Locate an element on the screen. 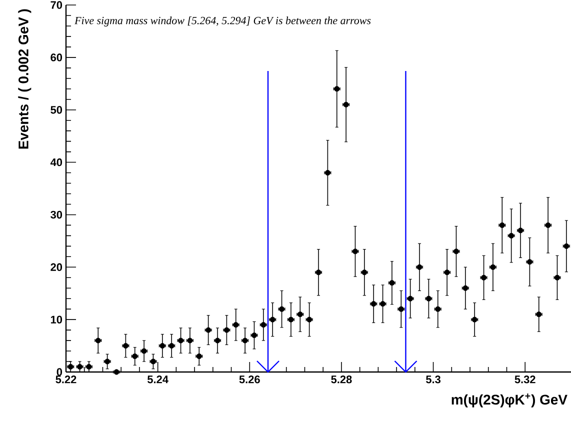  x-tick-label: 5.28 is located at coordinates (341, 380).